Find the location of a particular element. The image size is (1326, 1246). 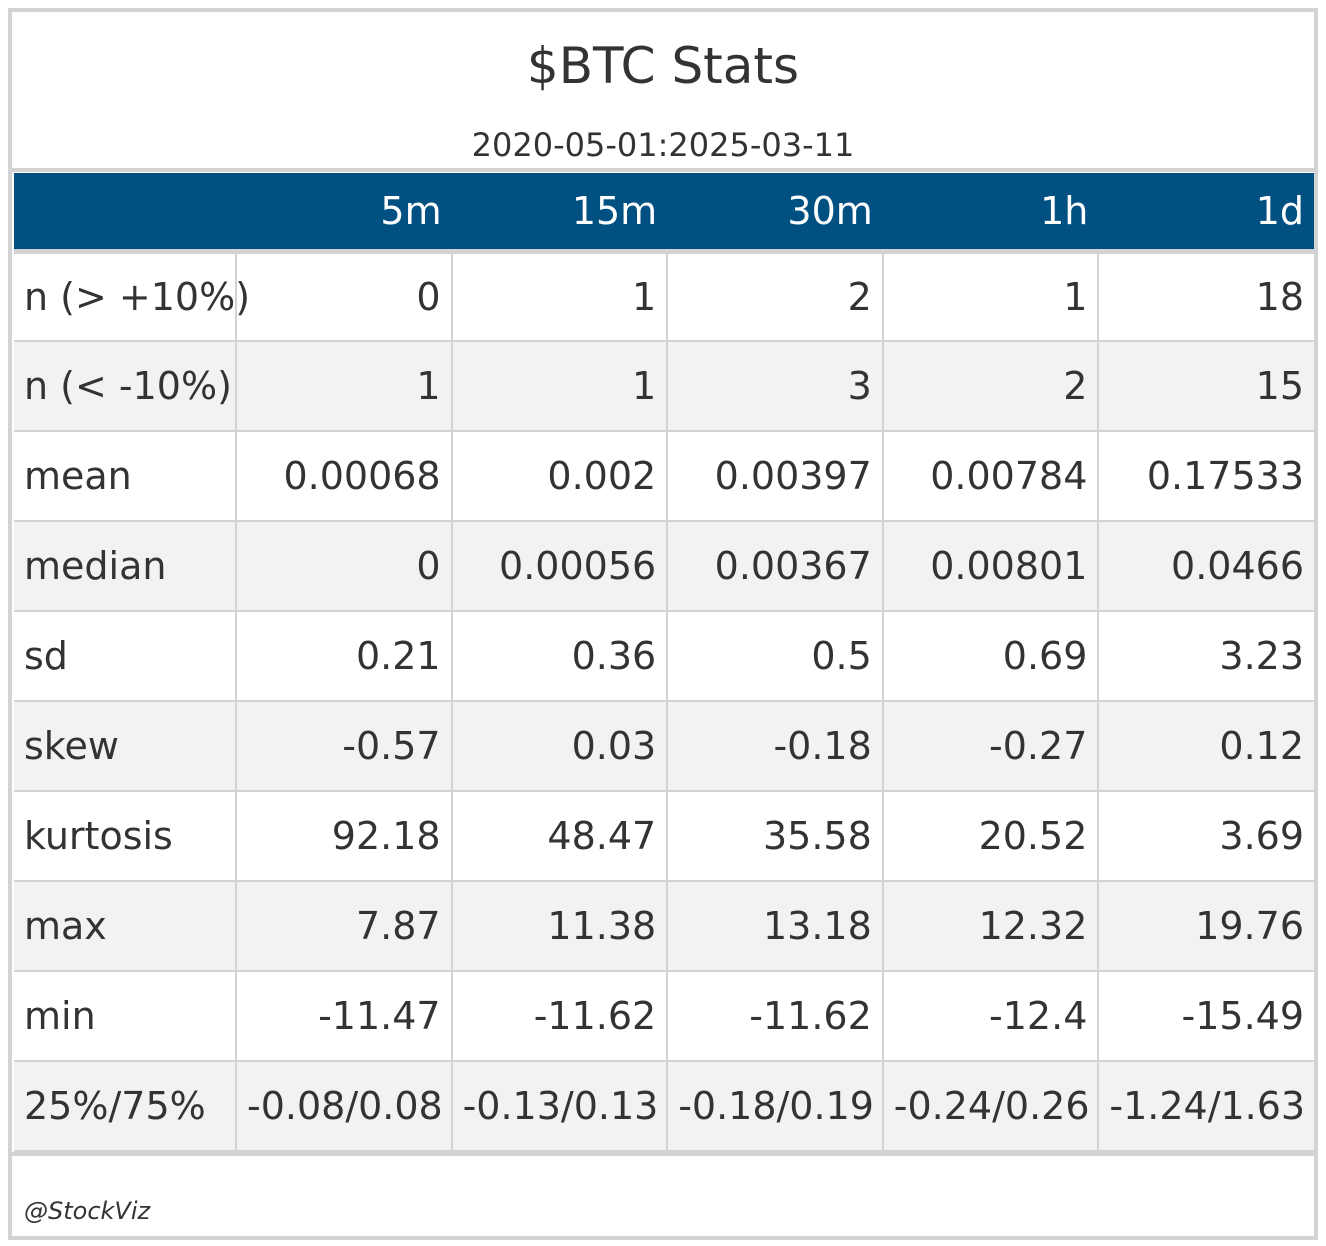

table-row: mean 0.00068 0.002 0.00397 0.00784 0.17533 is located at coordinates (664, 476).